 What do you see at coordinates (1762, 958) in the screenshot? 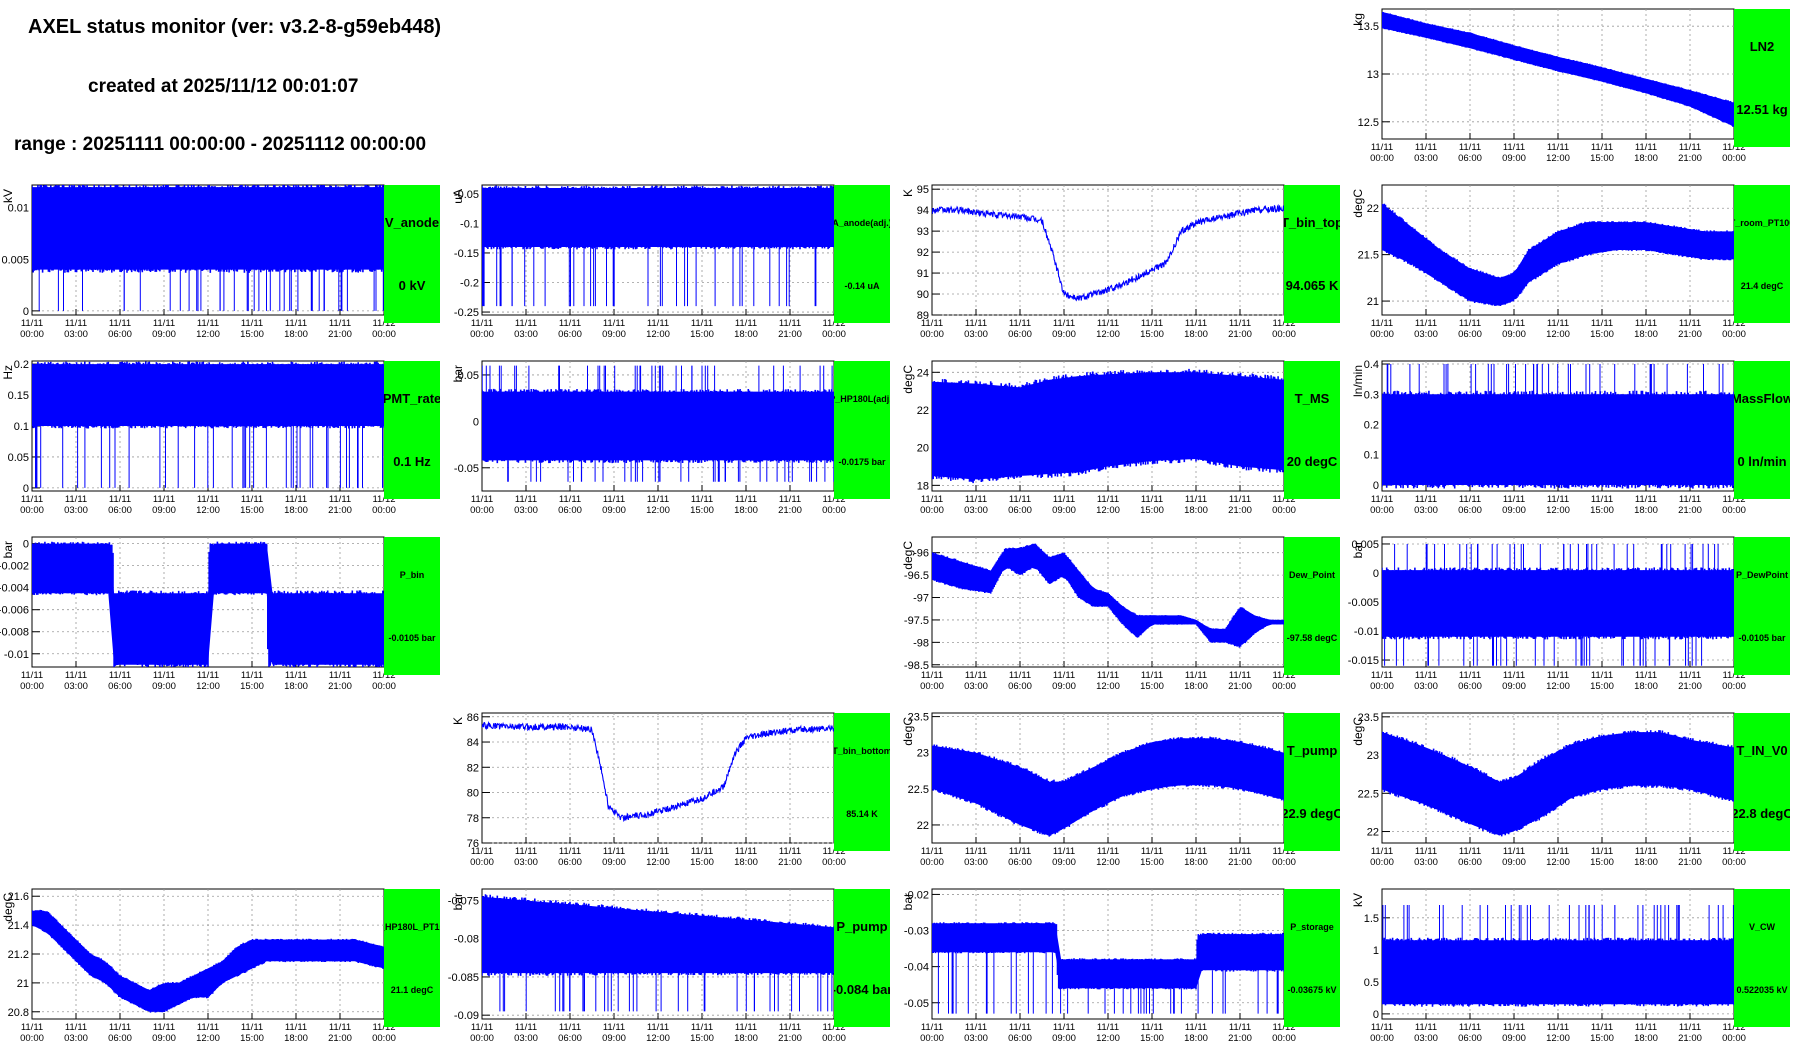
I see `value-badge: V_CW 0.522035 kV` at bounding box center [1762, 958].